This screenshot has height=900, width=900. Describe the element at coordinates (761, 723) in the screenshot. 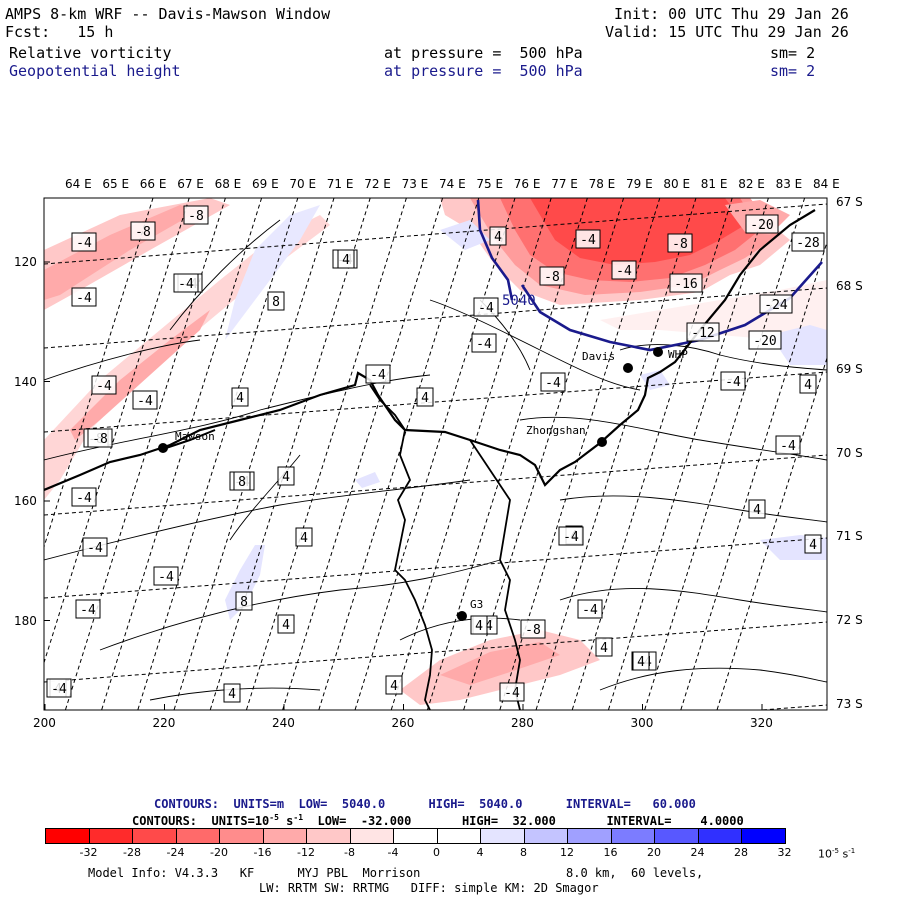

I see `x-tick-label: 320` at that location.